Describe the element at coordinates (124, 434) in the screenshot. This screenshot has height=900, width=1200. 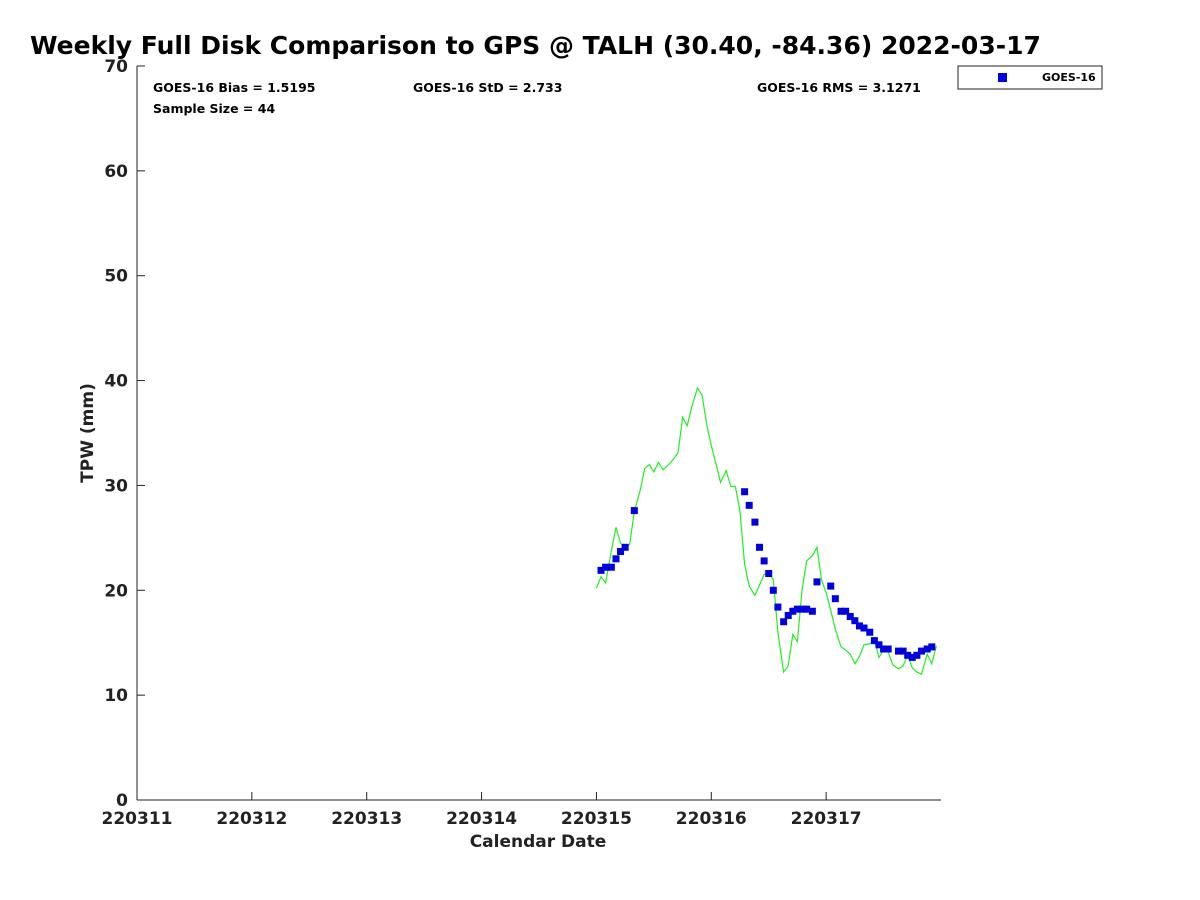
I see `y-axis-ticks: 0 10 20 30 40 50 60 70` at that location.